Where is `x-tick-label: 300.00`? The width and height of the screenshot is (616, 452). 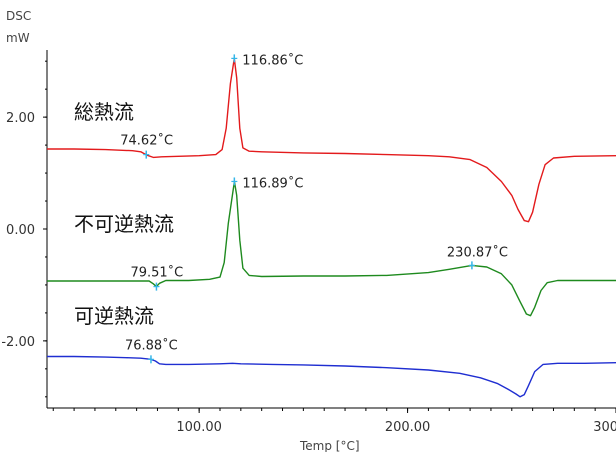 x-tick-label: 300.00 is located at coordinates (604, 427).